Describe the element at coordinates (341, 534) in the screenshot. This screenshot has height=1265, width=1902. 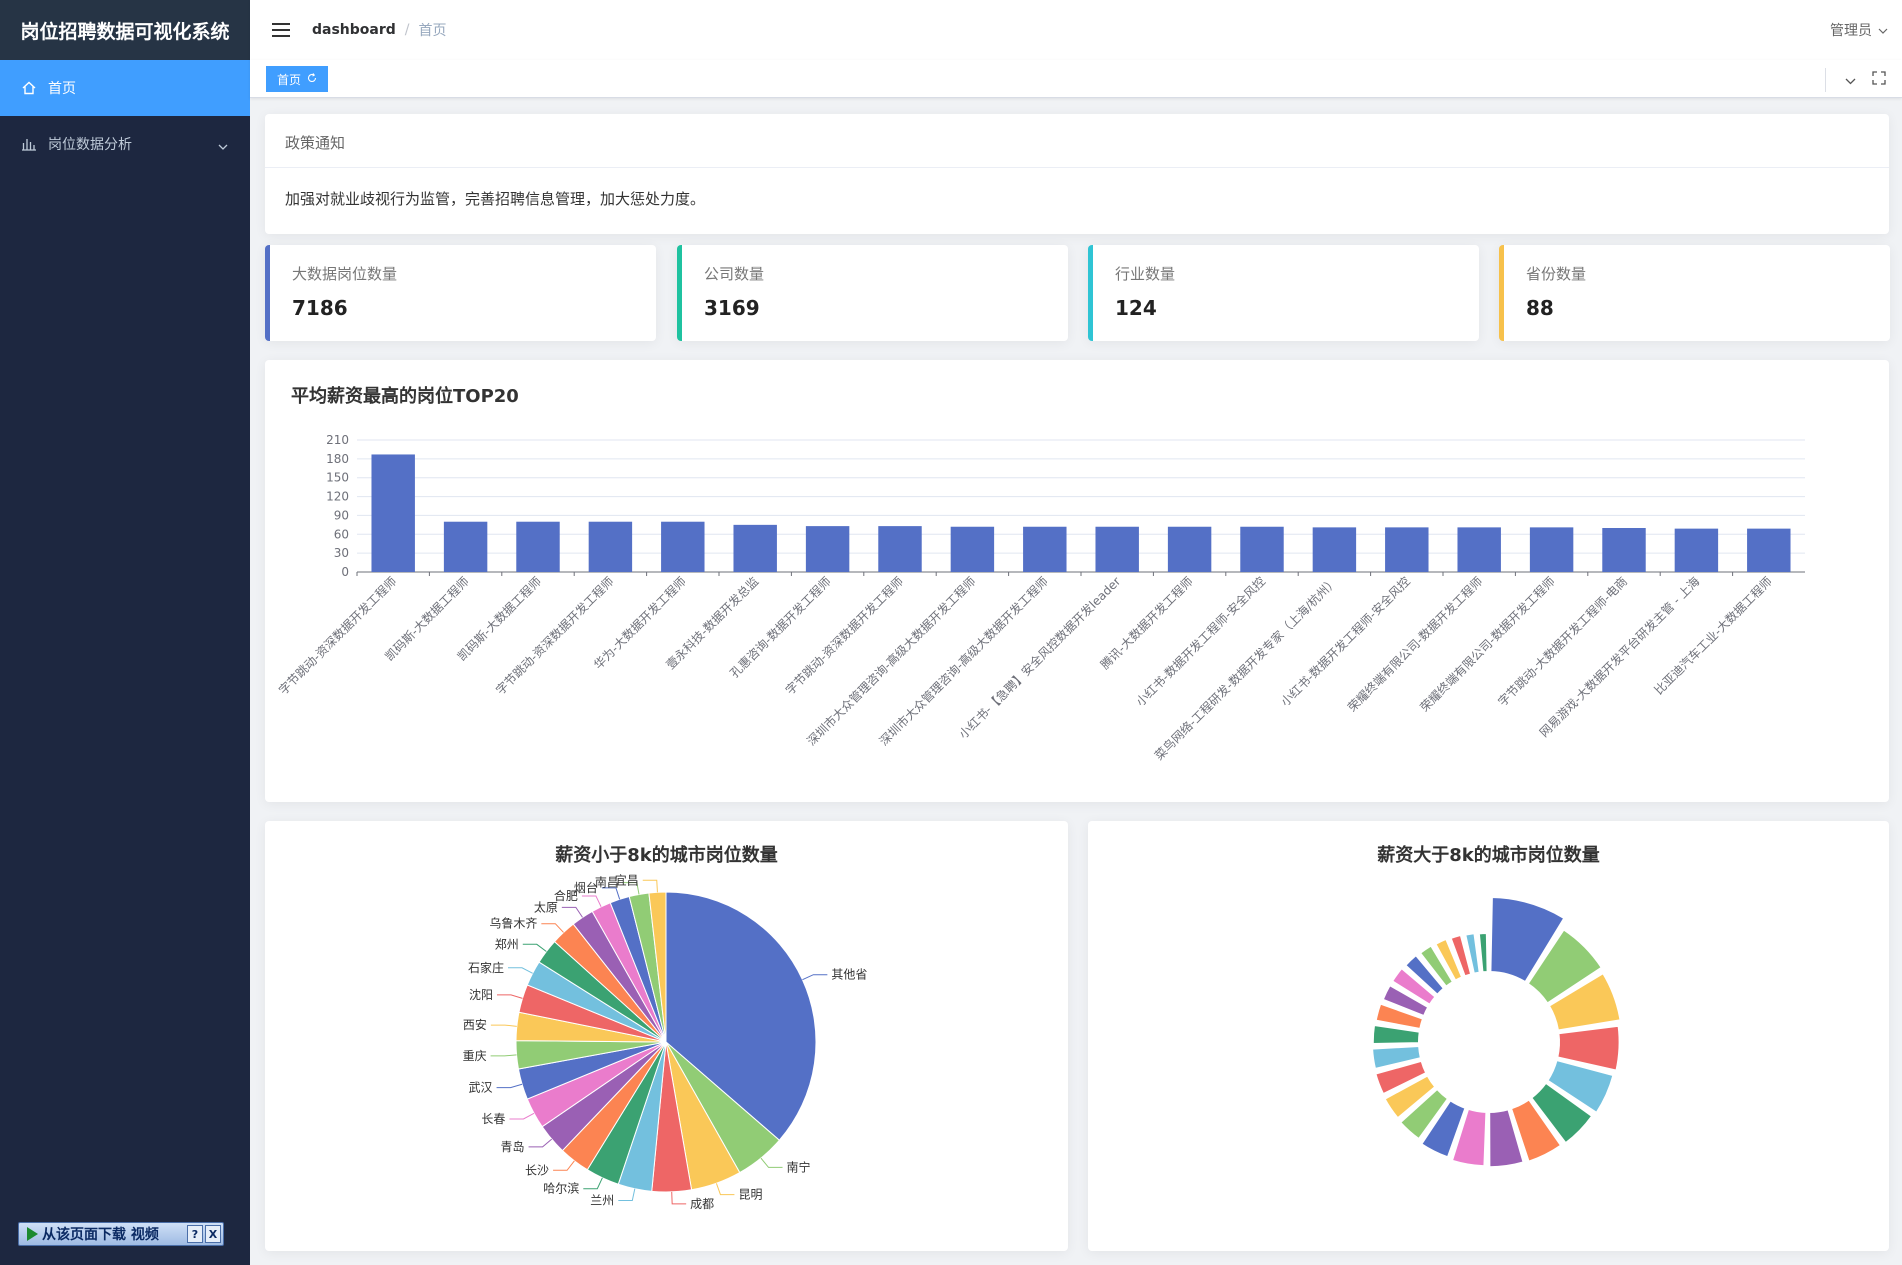
I see `y-tick-label: 60` at that location.